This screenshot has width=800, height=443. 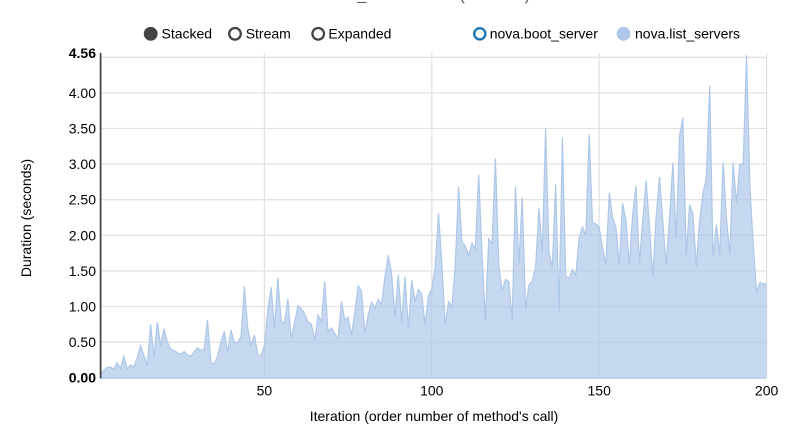 I want to click on svg-text: 150, so click(x=600, y=391).